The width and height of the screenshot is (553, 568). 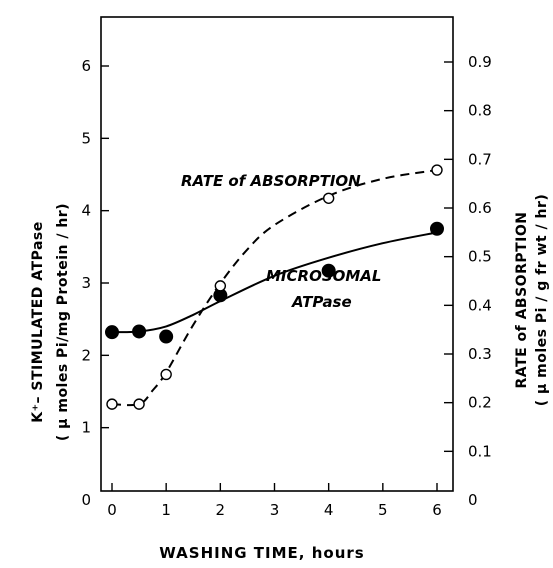 I want to click on annotation-atpase: ATPase, so click(x=321, y=302).